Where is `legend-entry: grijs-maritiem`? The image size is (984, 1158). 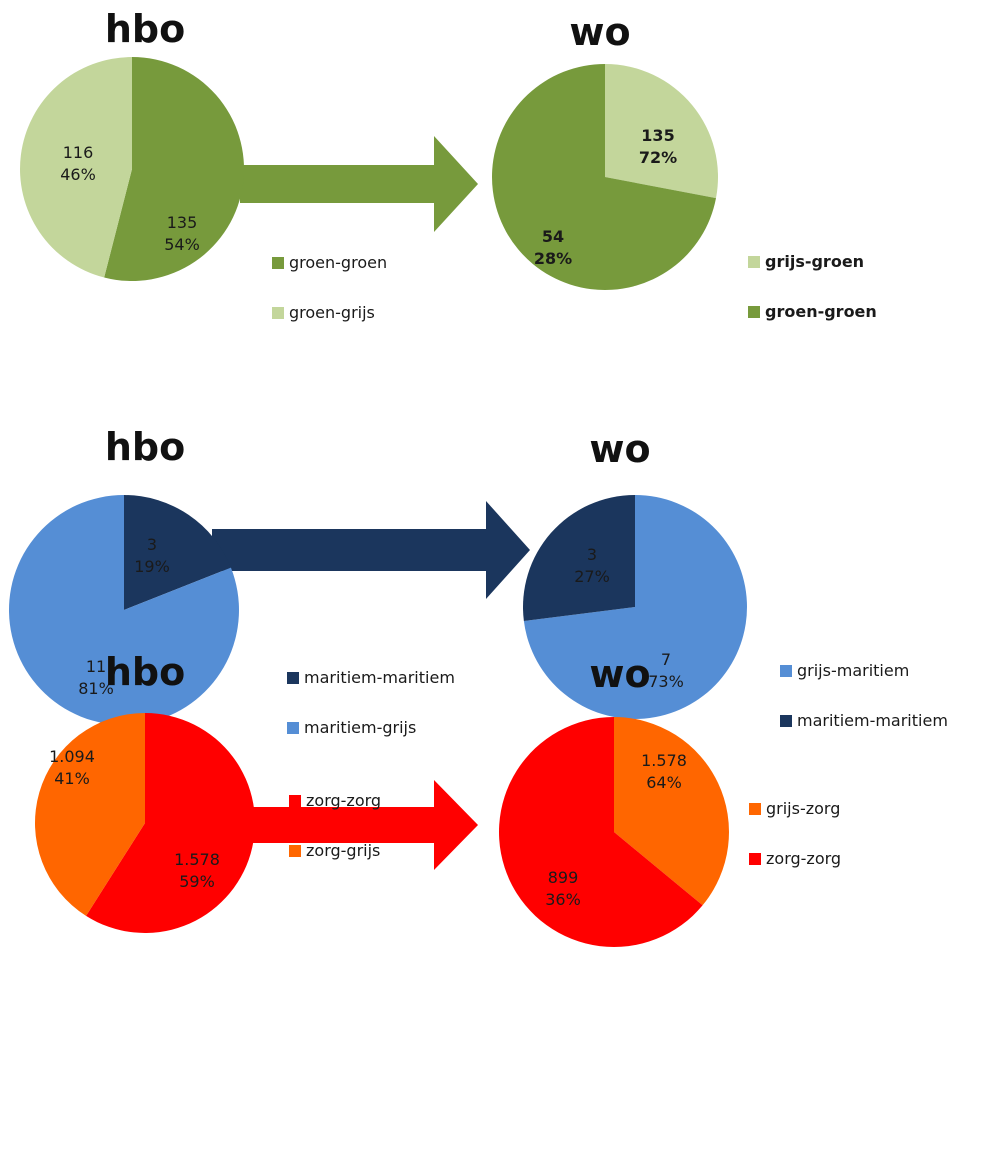
legend-entry: grijs-maritiem is located at coordinates (853, 670).